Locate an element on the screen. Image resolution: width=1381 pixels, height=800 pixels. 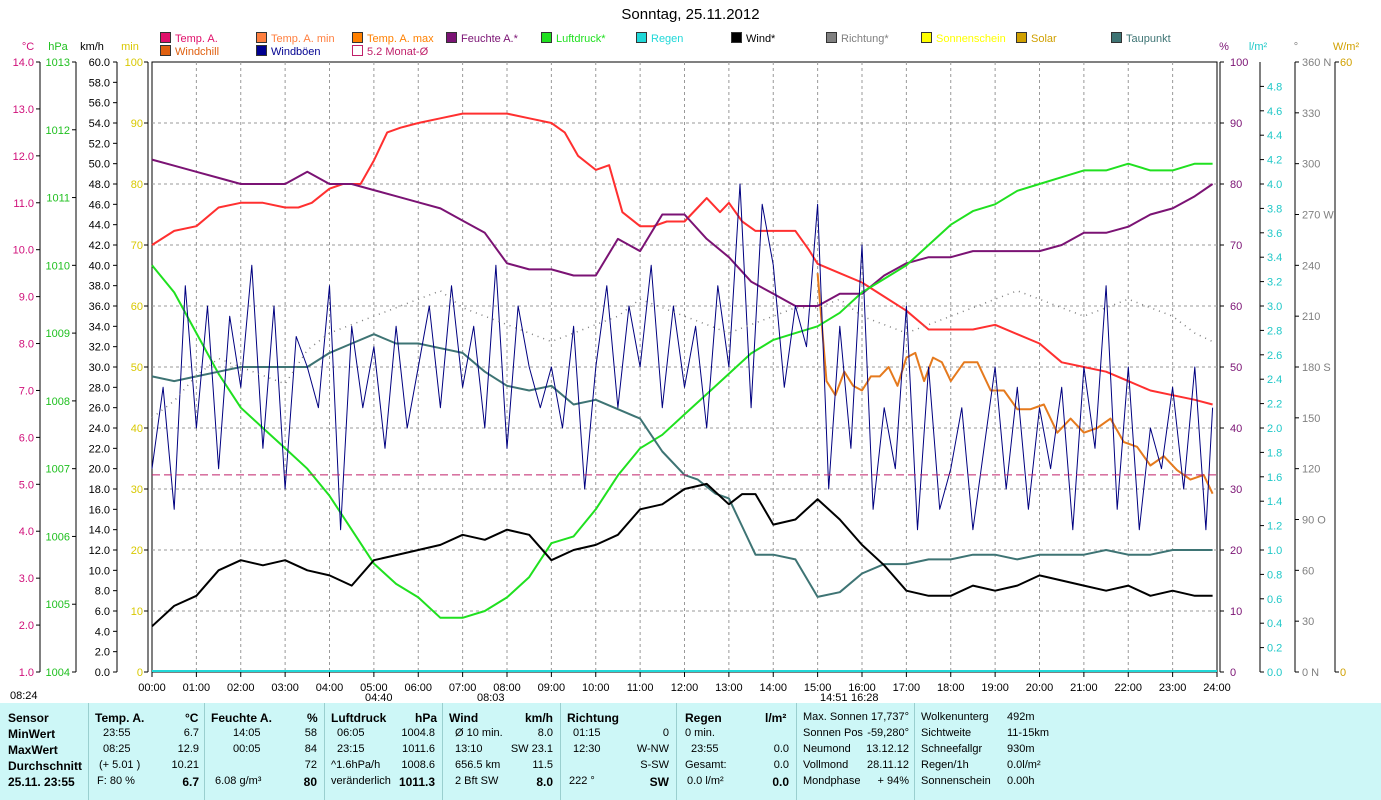
wind-axis-tick-label: 48.0 is located at coordinates (99, 185).